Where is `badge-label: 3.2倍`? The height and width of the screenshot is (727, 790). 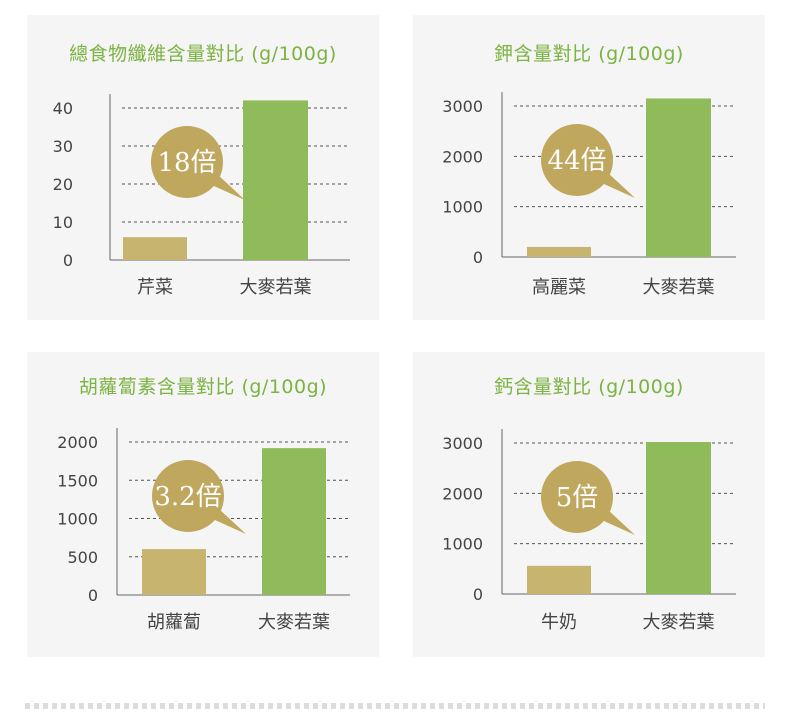 badge-label: 3.2倍 is located at coordinates (187, 497).